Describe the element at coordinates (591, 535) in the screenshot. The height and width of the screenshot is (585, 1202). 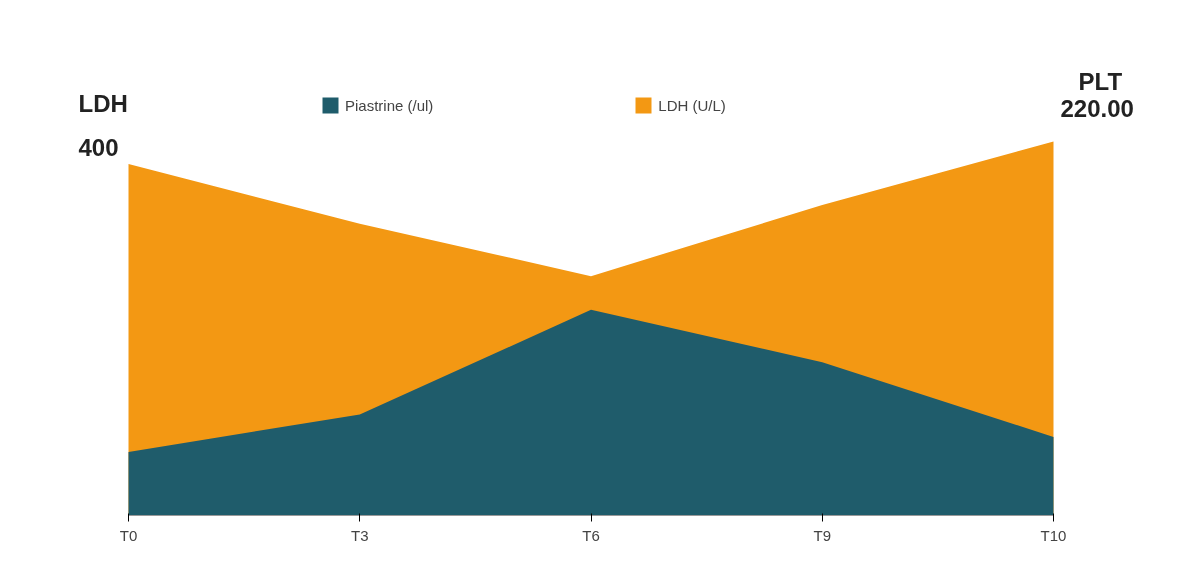
I see `x-tick-label: T6` at that location.